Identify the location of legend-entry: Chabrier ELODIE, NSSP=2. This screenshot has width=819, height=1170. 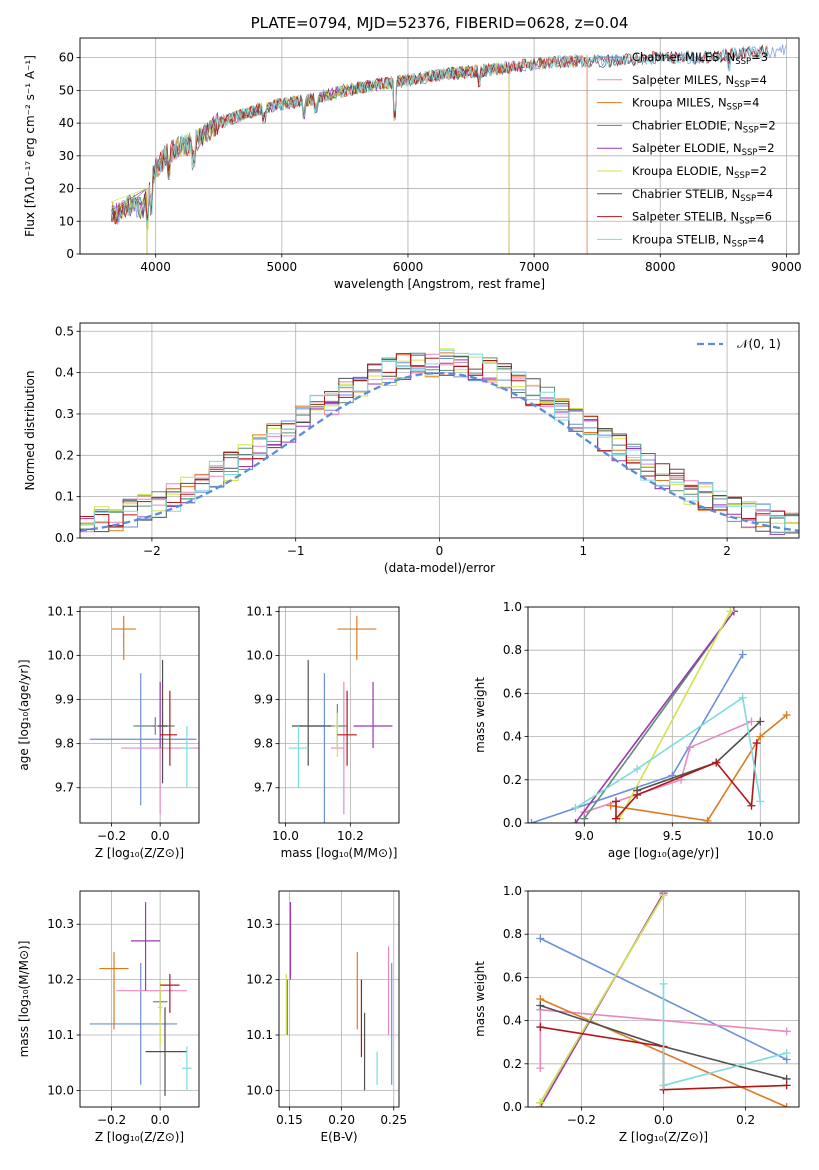
(704, 126).